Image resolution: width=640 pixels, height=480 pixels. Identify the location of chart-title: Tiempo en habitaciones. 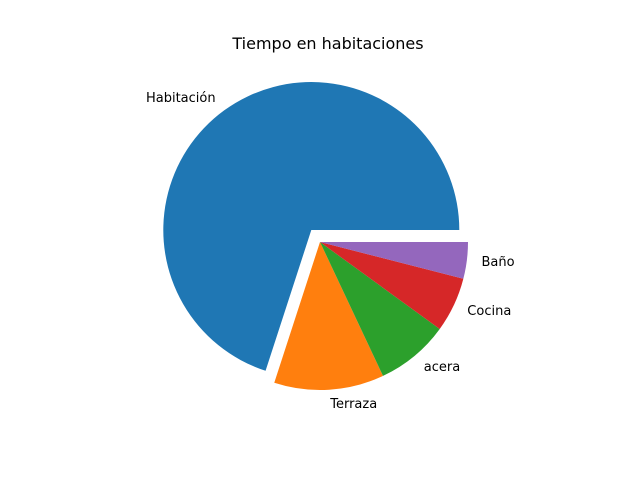
(327, 43).